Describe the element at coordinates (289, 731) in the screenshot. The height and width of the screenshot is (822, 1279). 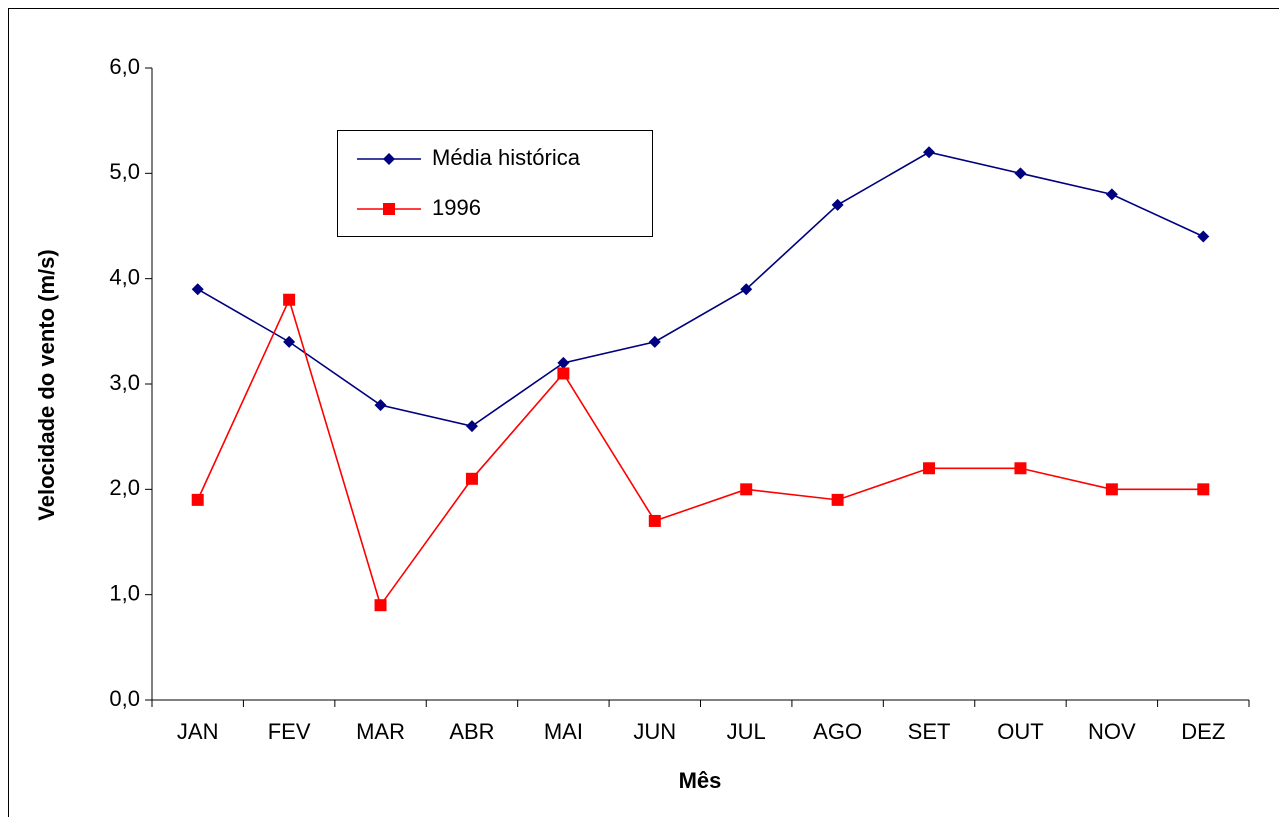
I see `x-tick-label: FEV` at that location.